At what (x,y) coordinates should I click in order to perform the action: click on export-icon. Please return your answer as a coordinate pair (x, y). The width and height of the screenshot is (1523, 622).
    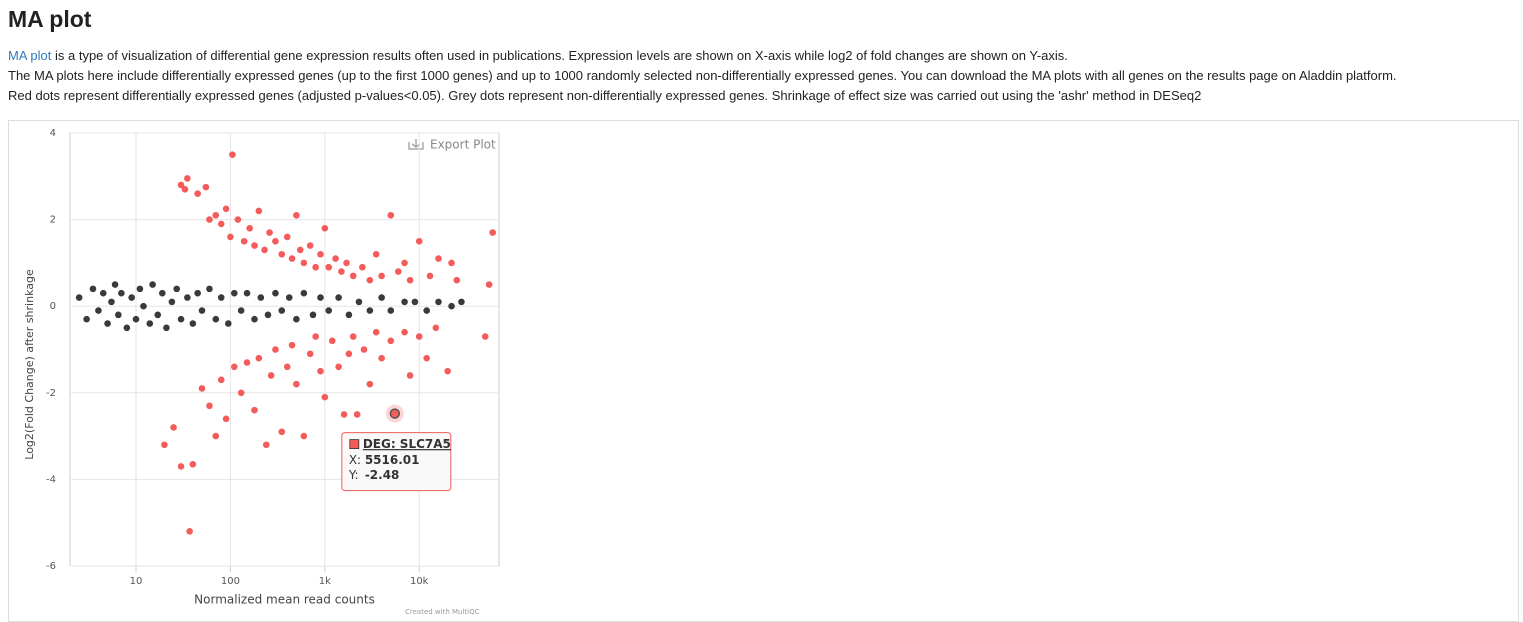
    Looking at the image, I should click on (416, 144).